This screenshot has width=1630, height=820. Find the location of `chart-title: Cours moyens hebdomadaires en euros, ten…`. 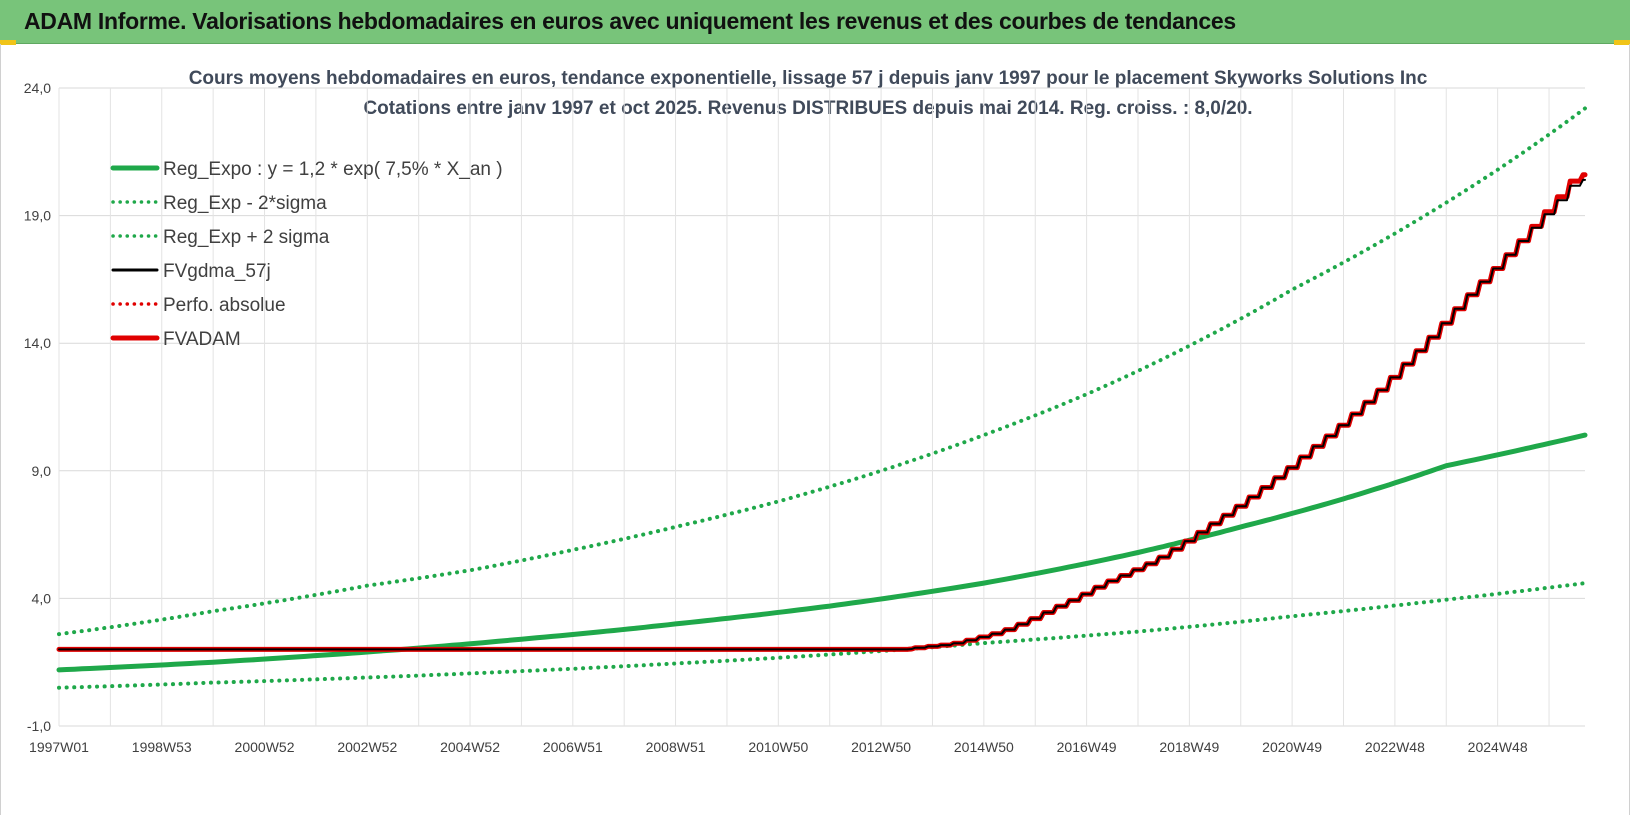

chart-title: Cours moyens hebdomadaires en euros, ten… is located at coordinates (808, 78).